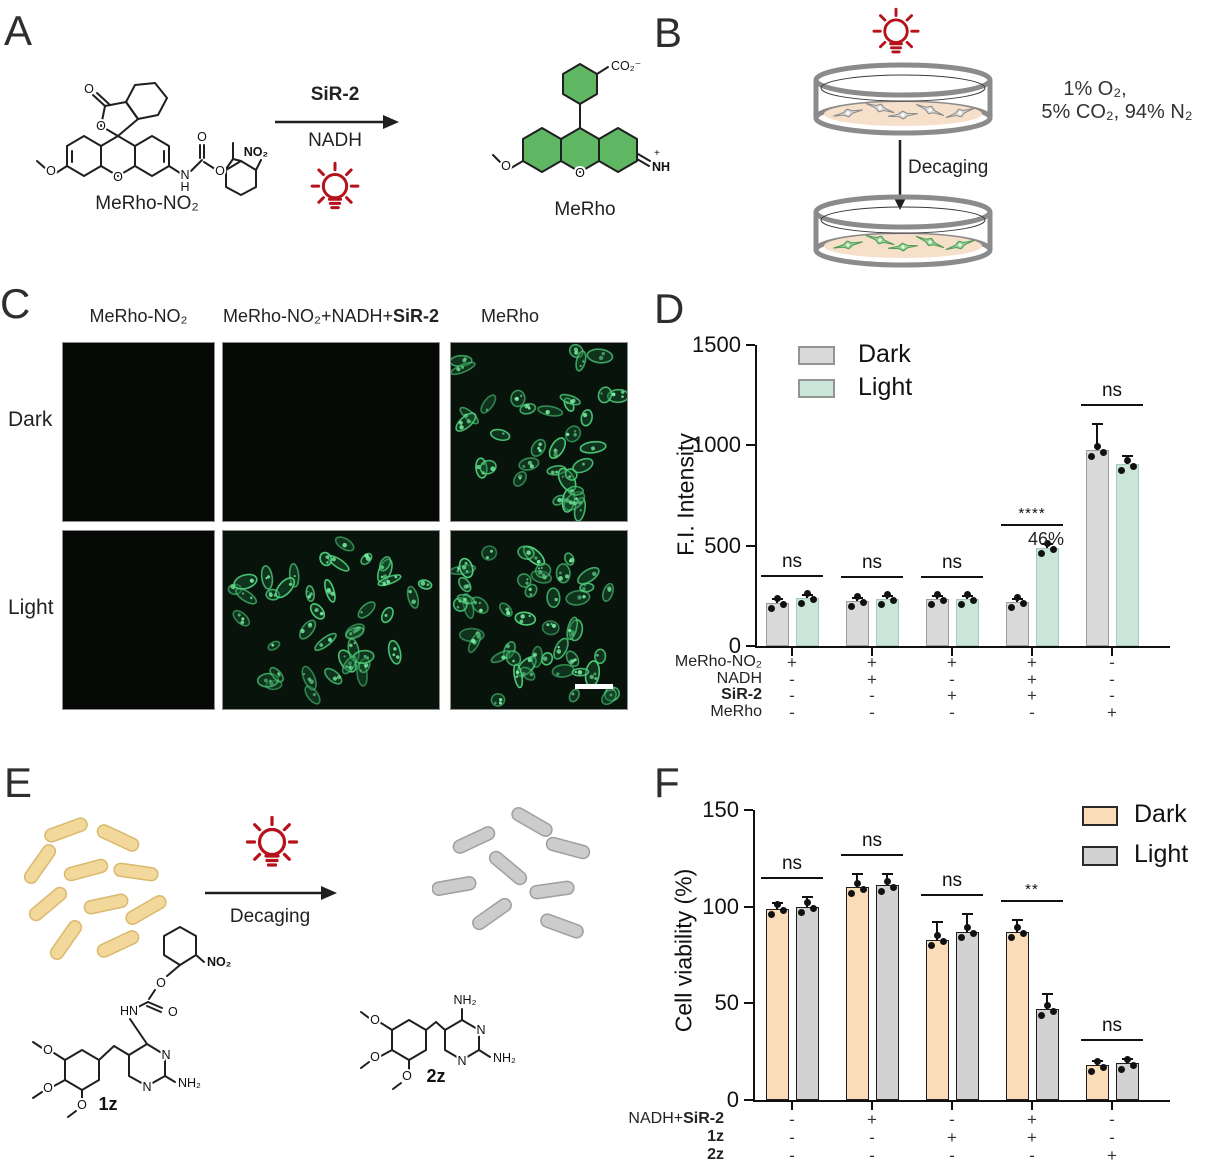  I want to click on condition-label-text: NADH+, so click(656, 1118).